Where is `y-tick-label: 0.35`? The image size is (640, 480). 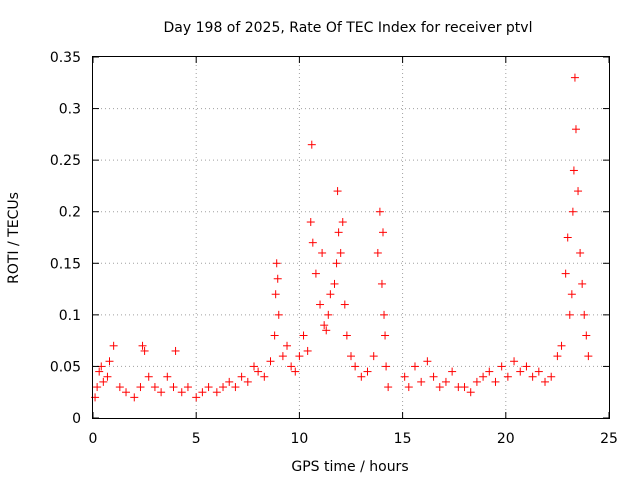
y-tick-label: 0.35 is located at coordinates (65, 58).